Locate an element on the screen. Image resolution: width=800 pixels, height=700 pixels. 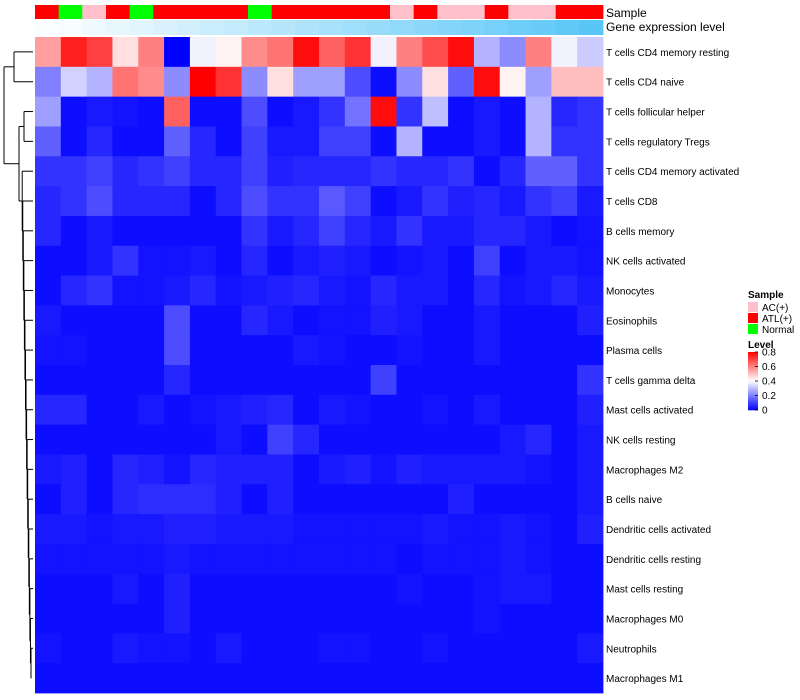
row-label: Plasma cells is located at coordinates (634, 351).